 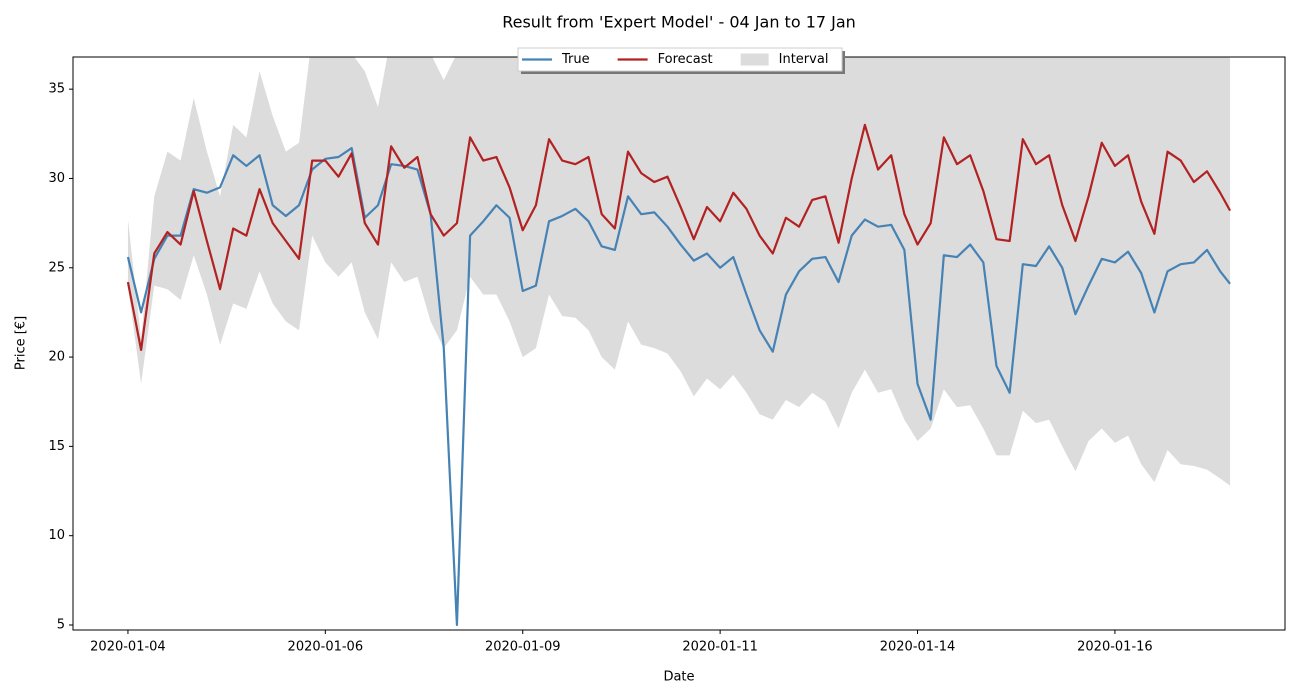 I want to click on y-tick-label: 10, so click(x=56, y=535).